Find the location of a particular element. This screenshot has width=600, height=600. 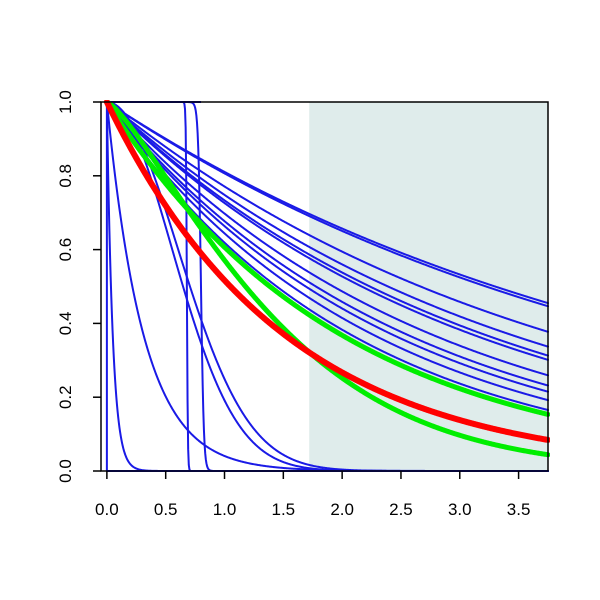

y-tick-label: 0.2 is located at coordinates (65, 397).